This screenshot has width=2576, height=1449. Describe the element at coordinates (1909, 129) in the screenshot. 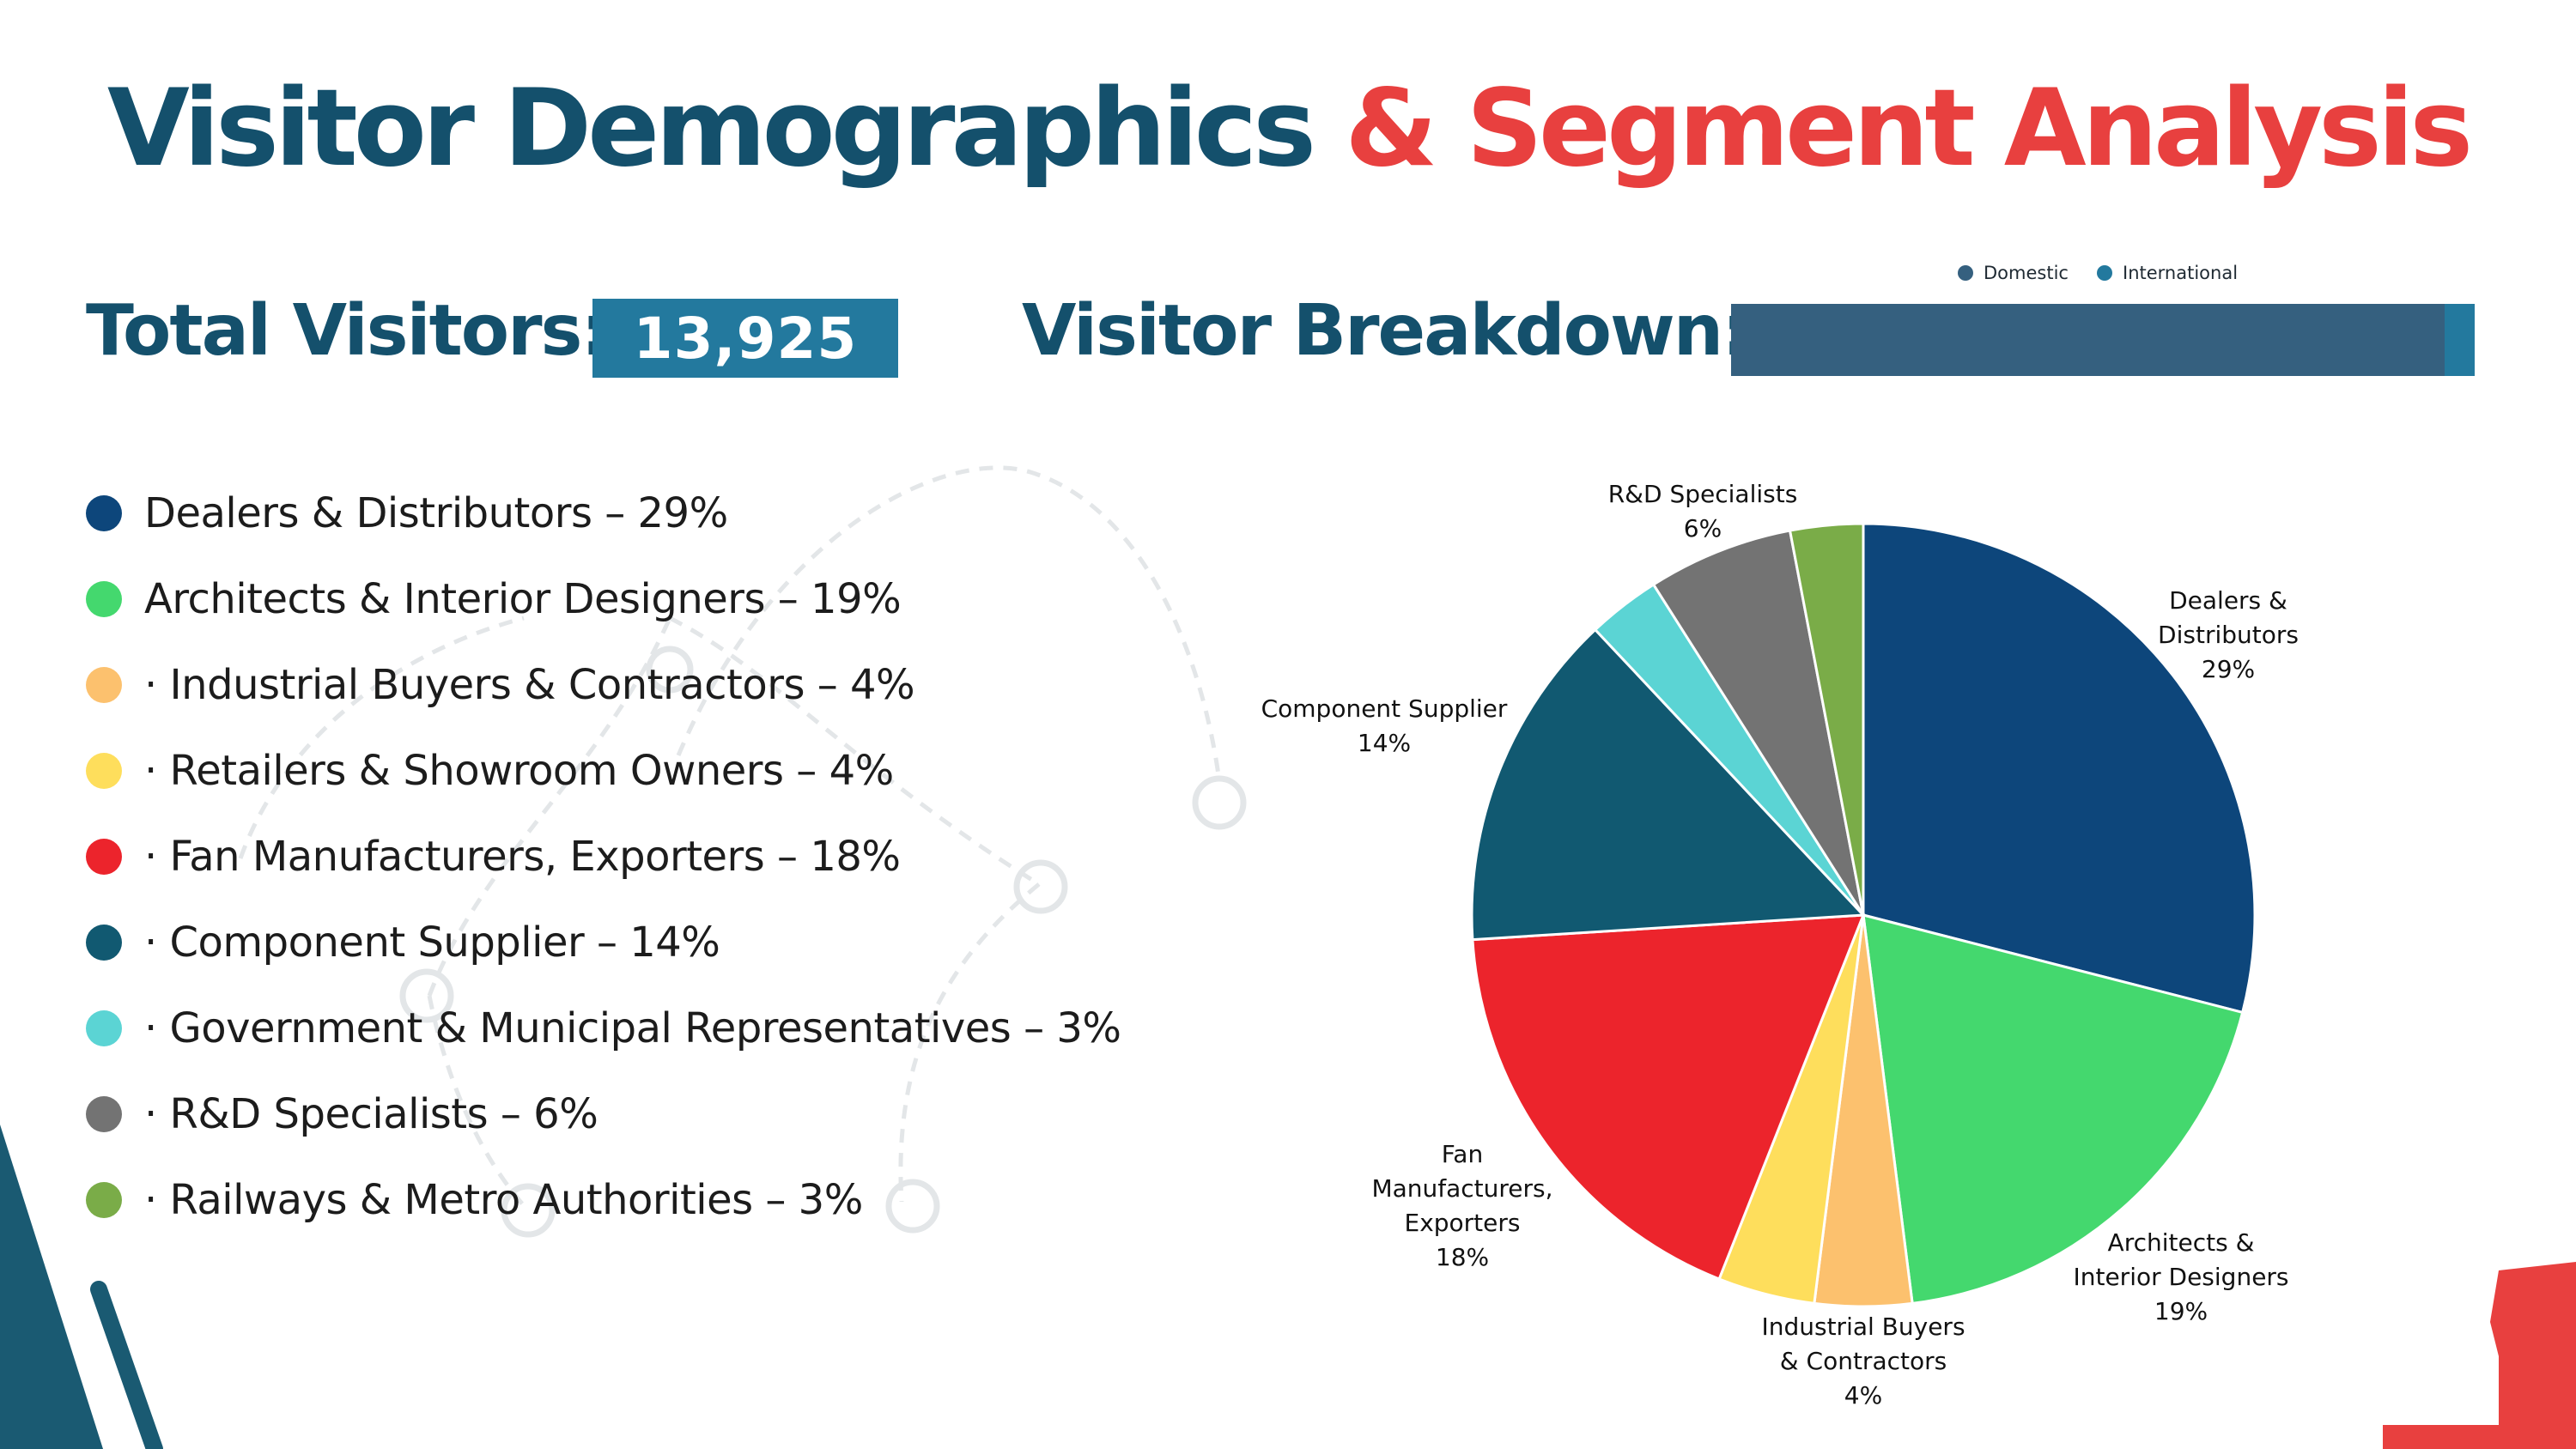

I see `title-accent: & Segment Analysis` at that location.